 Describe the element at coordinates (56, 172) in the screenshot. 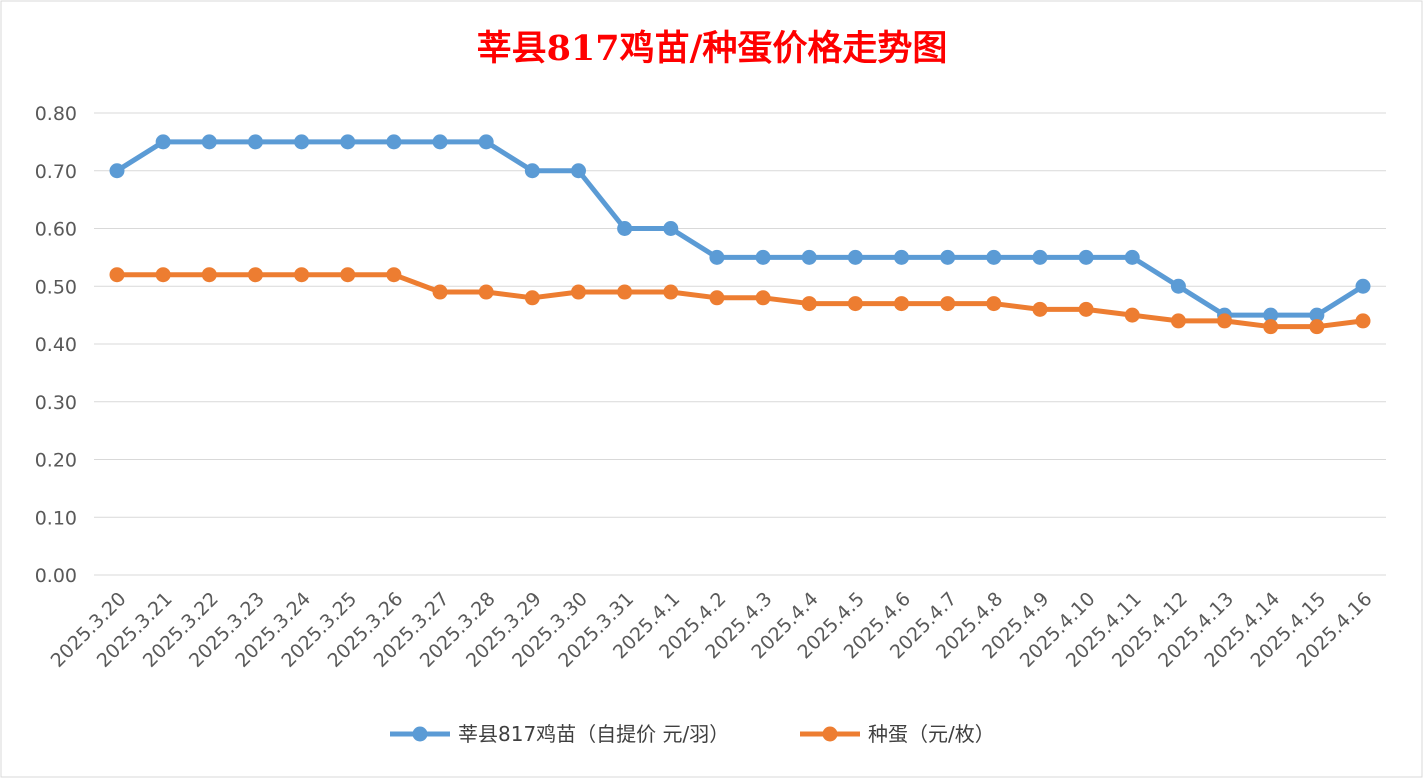

I see `y-tick-label: 0.70` at that location.